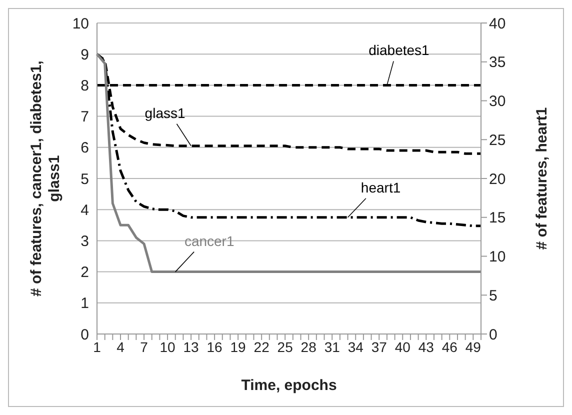 The height and width of the screenshot is (415, 572). I want to click on y-tick-label: 0, so click(84, 335).